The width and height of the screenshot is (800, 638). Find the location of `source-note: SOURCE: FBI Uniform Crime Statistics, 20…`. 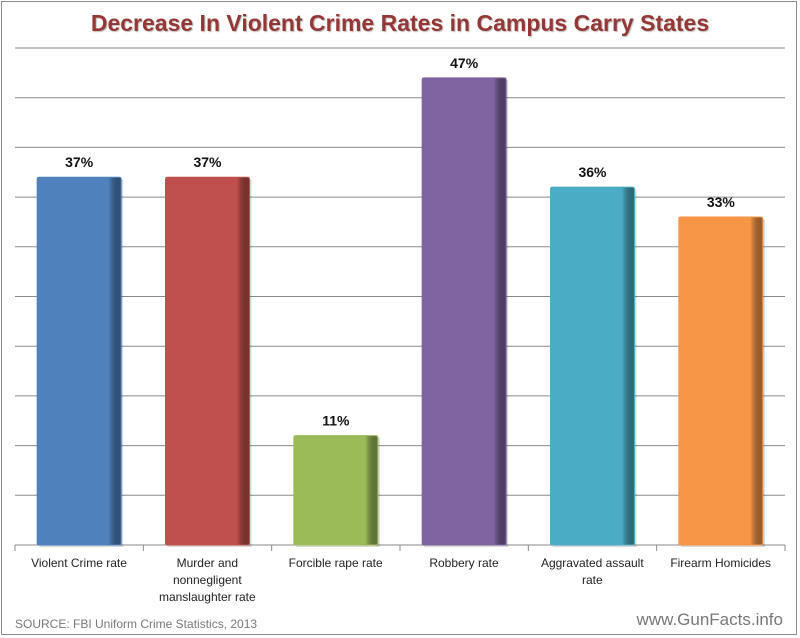

source-note: SOURCE: FBI Uniform Crime Statistics, 20… is located at coordinates (136, 624).